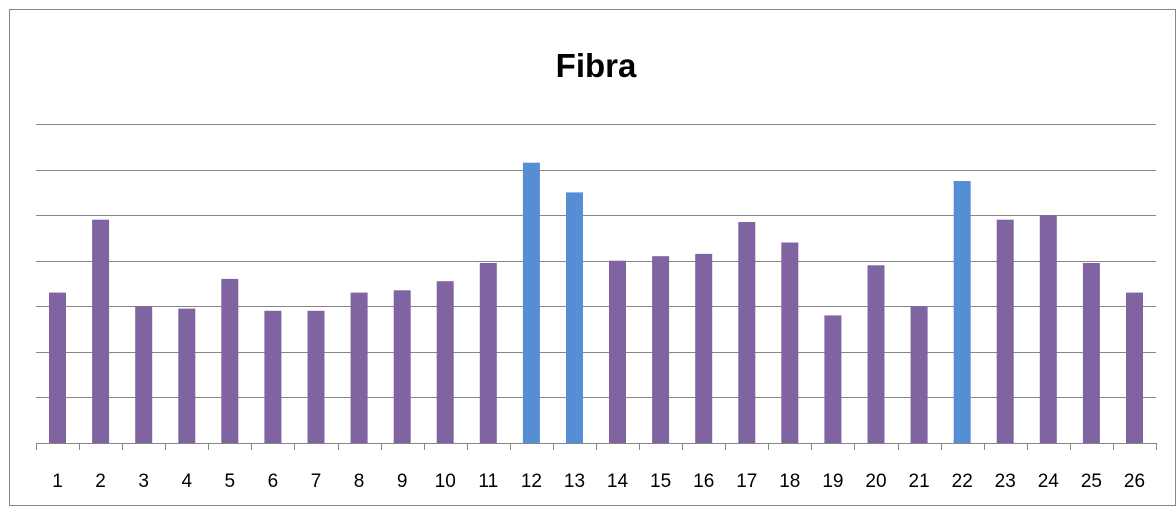 The height and width of the screenshot is (506, 1176). I want to click on x-tick-label: 9, so click(402, 481).